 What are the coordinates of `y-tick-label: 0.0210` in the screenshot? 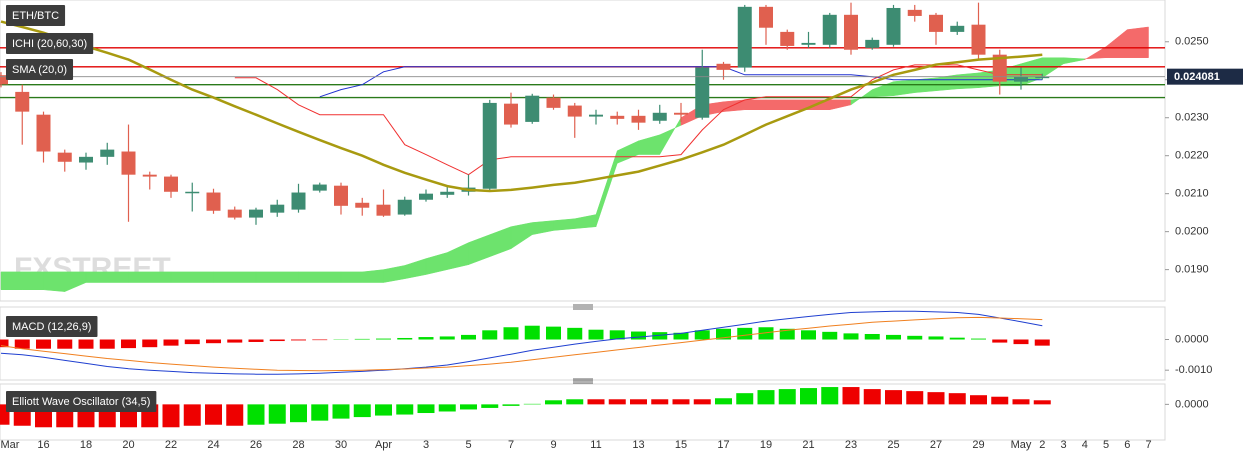 It's located at (1192, 194).